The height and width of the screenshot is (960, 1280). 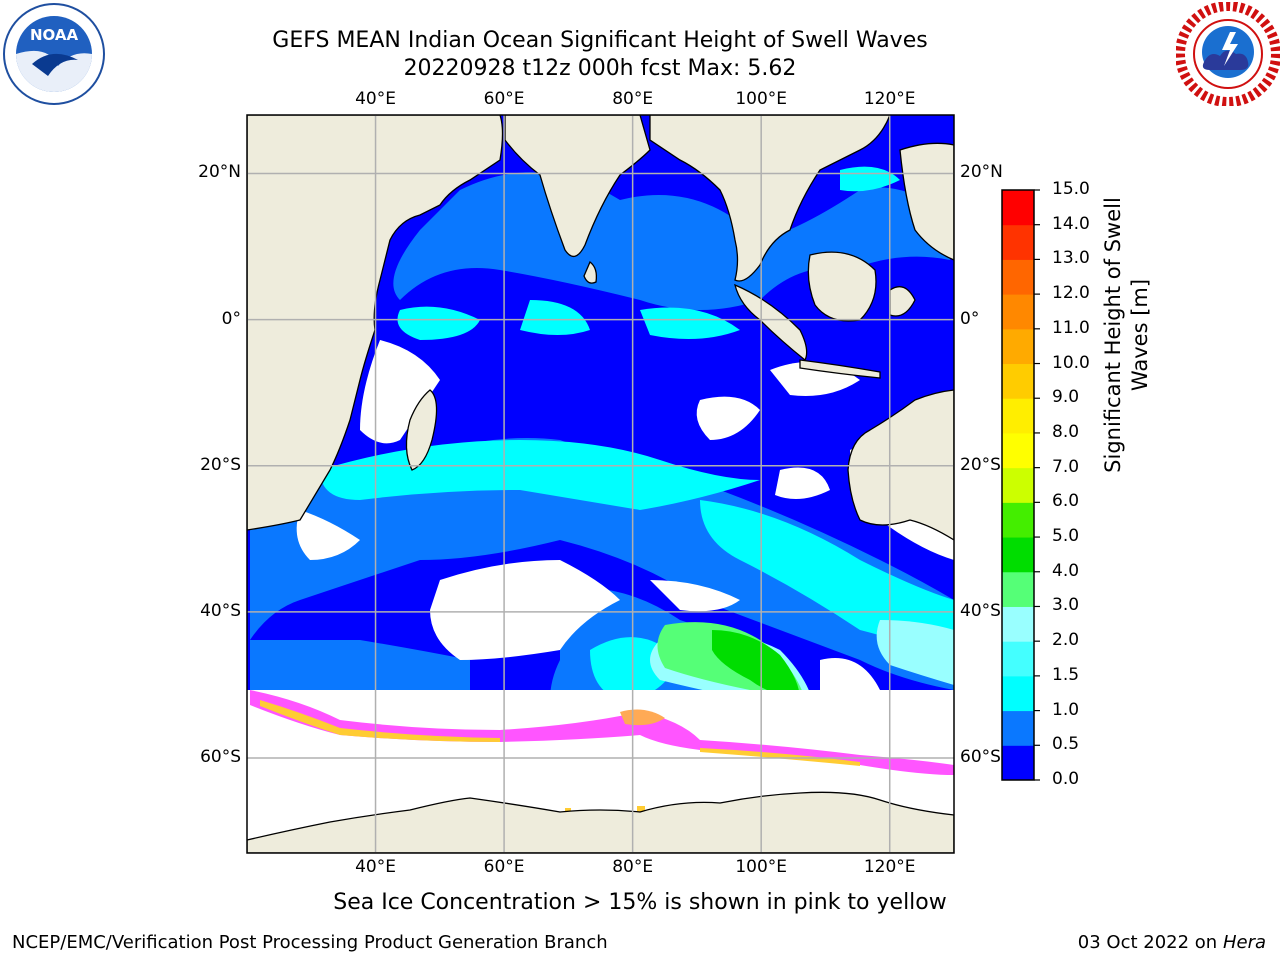 I want to click on colorbar-tick-label: 9.0, so click(x=1066, y=397).